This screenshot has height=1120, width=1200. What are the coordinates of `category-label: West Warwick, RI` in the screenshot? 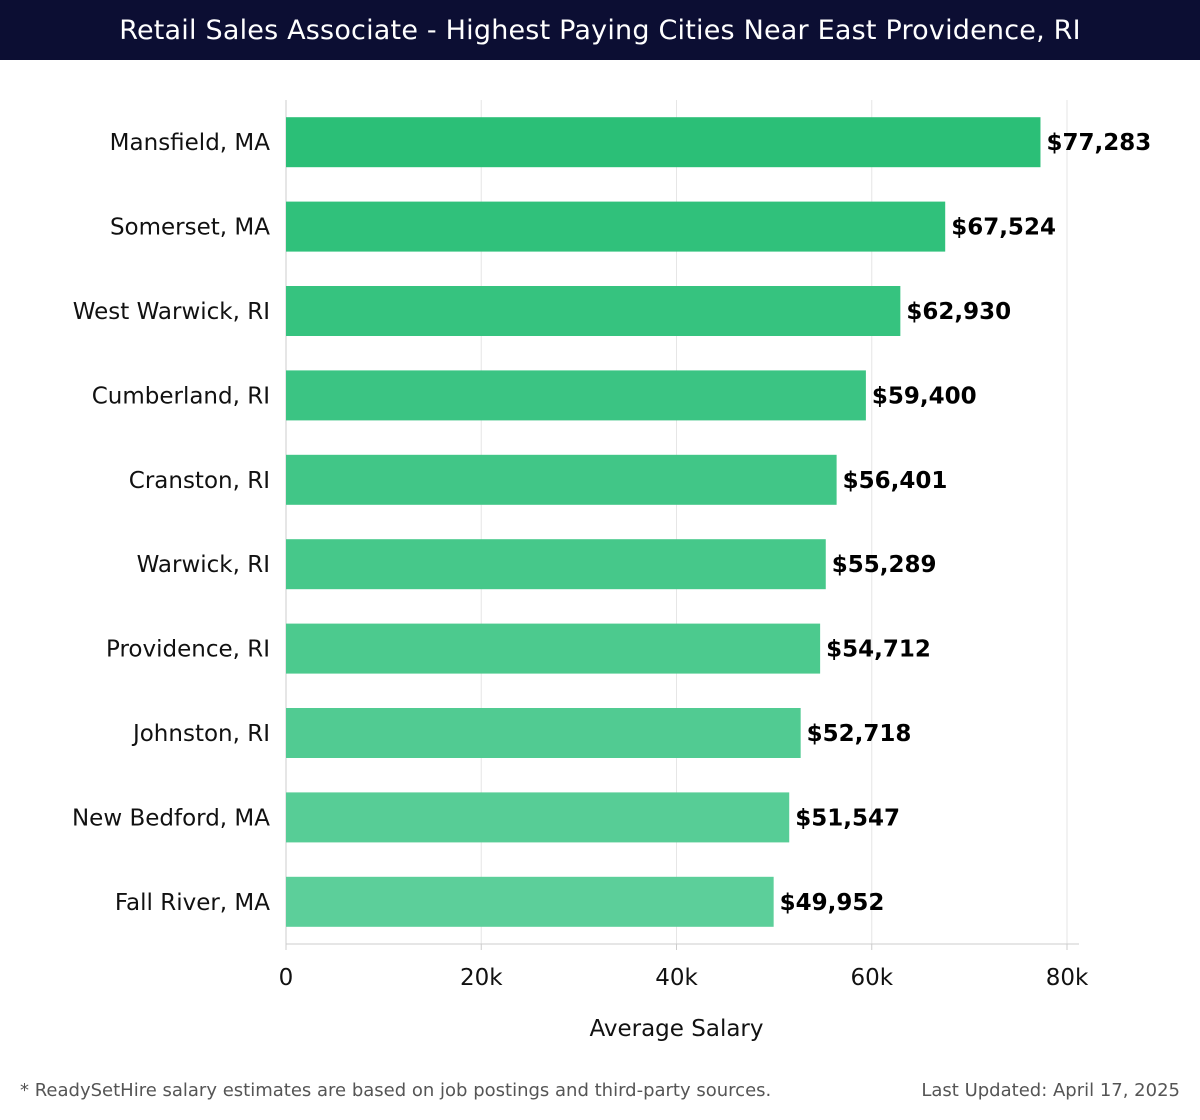 It's located at (171, 312).